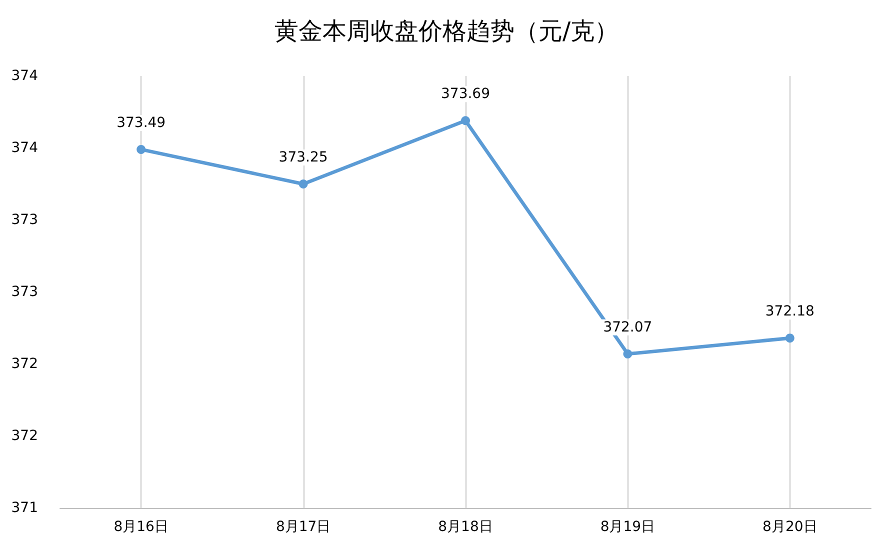 This screenshot has width=893, height=554. What do you see at coordinates (141, 527) in the screenshot?
I see `x-tick-label: 8月16日` at bounding box center [141, 527].